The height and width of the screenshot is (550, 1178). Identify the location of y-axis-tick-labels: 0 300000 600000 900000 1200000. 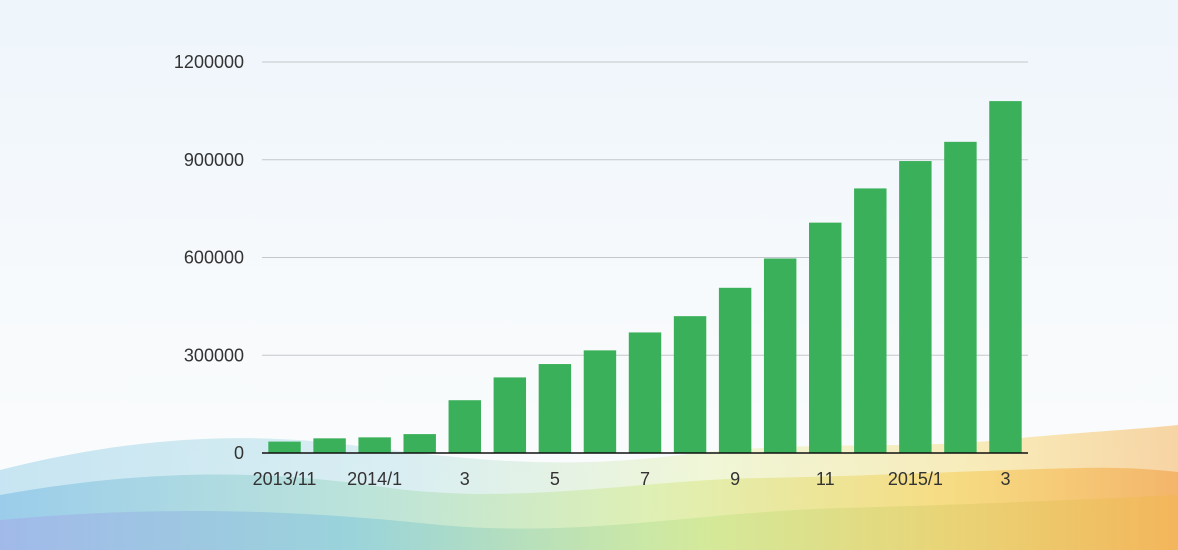
(209, 257).